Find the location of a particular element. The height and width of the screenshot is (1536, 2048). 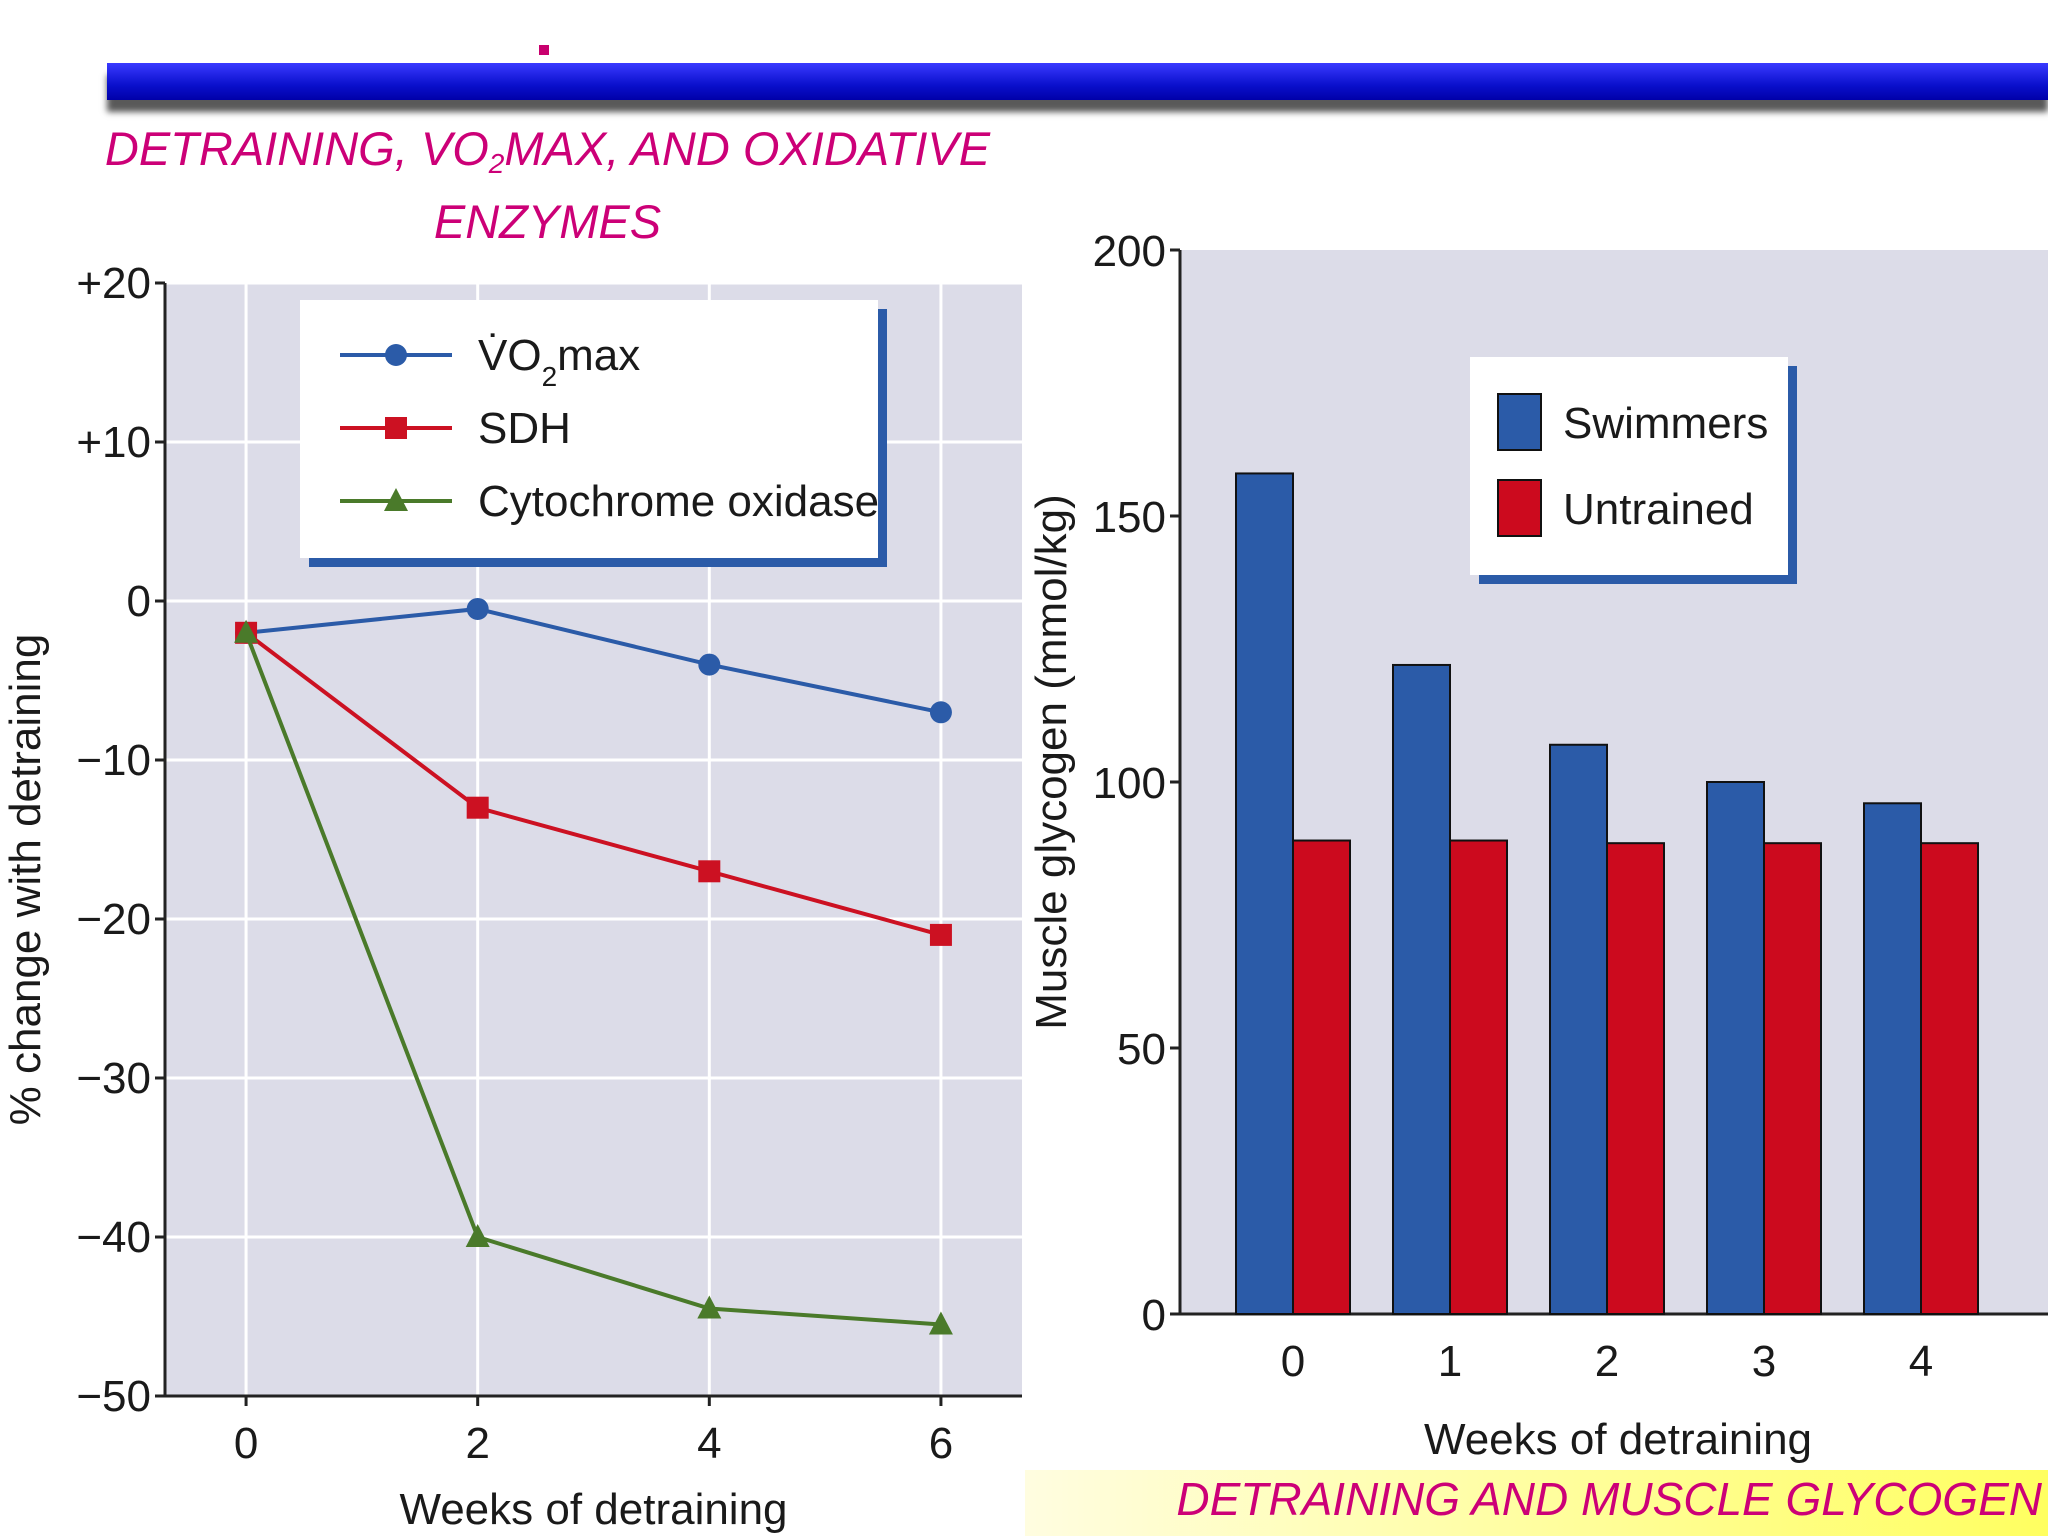

bullet-dot is located at coordinates (544, 50).